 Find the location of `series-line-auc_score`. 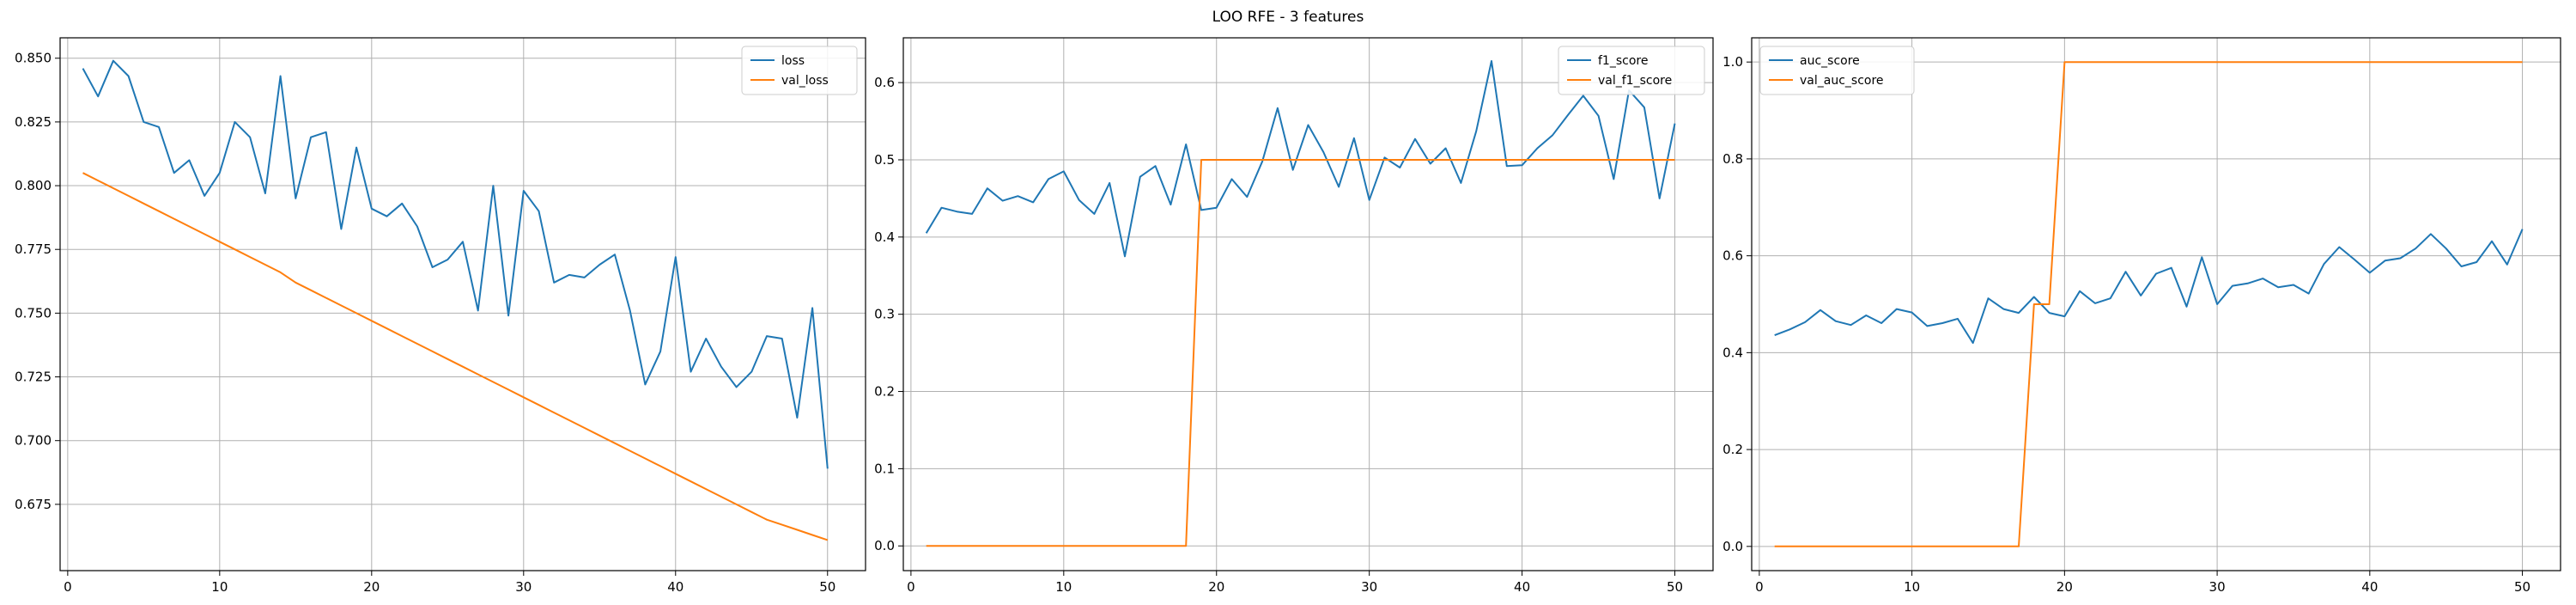

series-line-auc_score is located at coordinates (2149, 287).